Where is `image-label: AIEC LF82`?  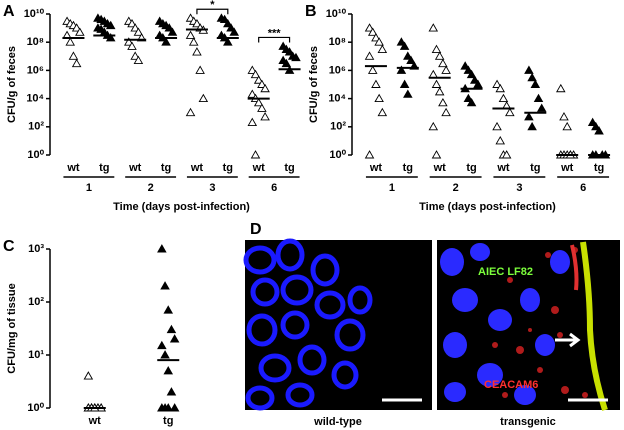 image-label: AIEC LF82 is located at coordinates (505, 272).